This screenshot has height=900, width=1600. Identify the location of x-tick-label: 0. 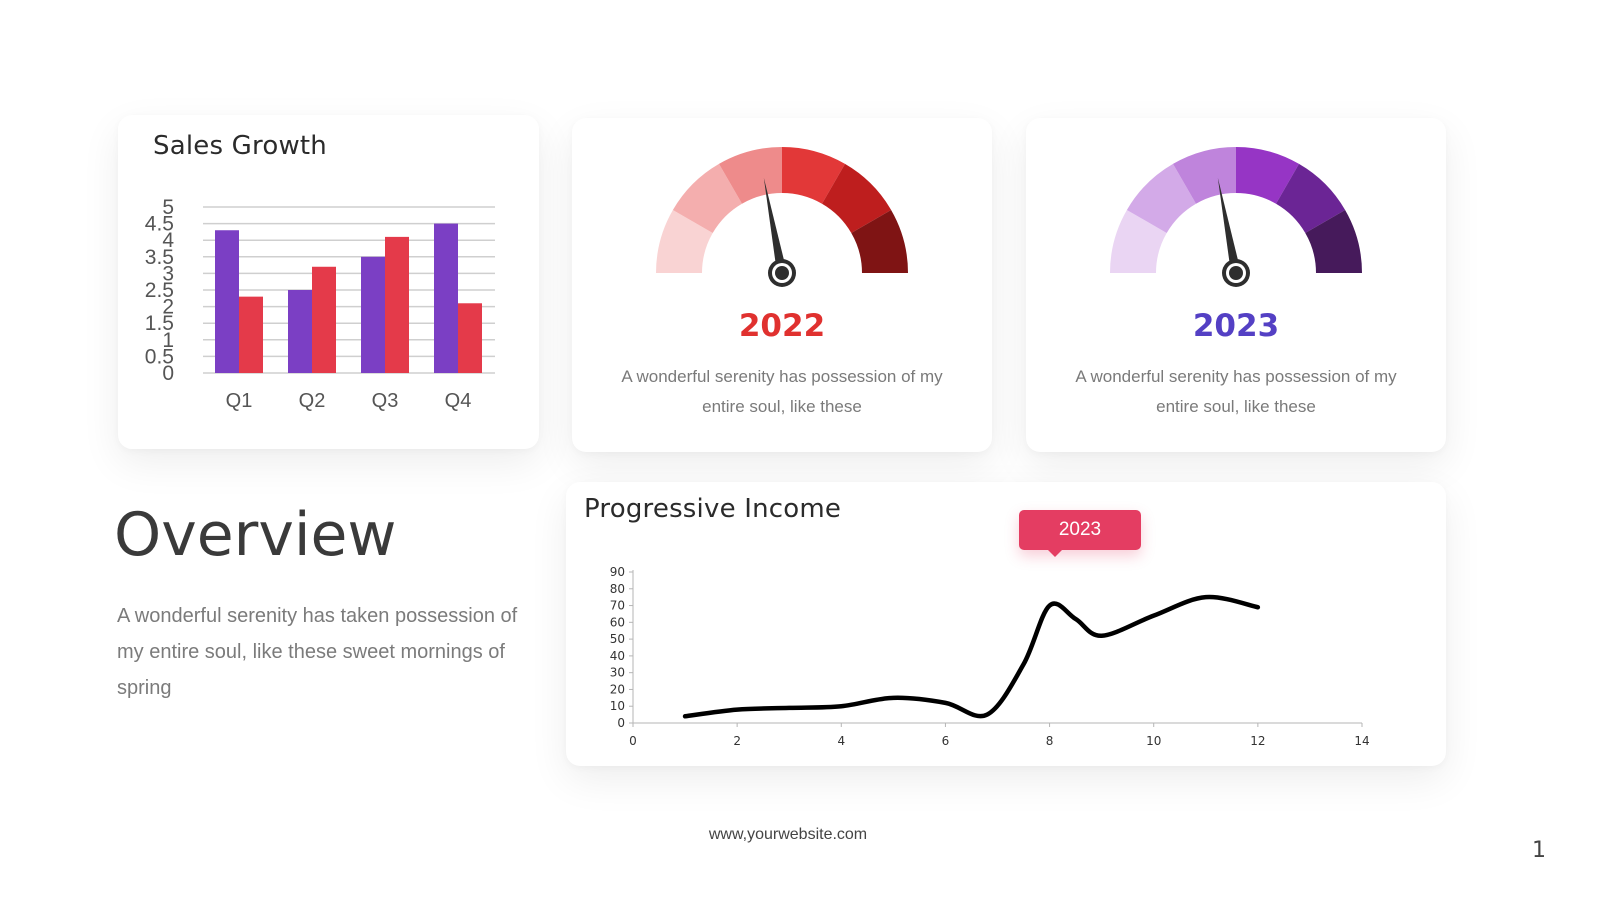
(633, 741).